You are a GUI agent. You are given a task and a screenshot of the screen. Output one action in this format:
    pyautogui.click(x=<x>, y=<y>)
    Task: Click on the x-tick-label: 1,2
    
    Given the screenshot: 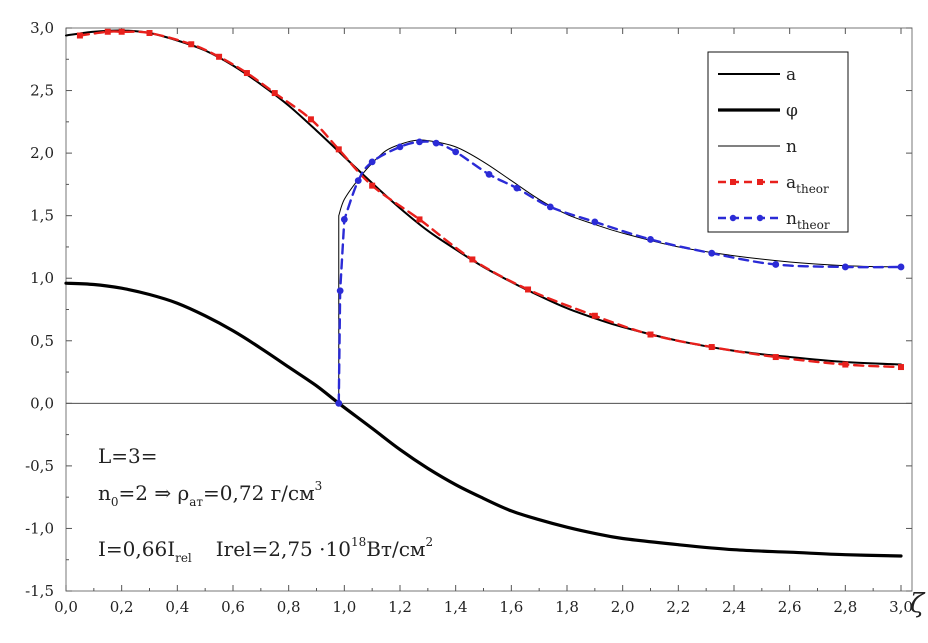 What is the action you would take?
    pyautogui.click(x=400, y=607)
    